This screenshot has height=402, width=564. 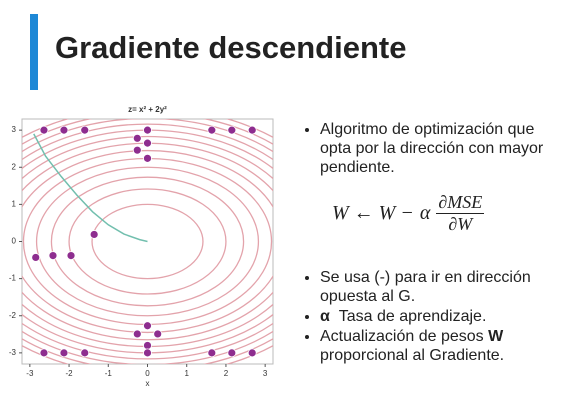 I want to click on denominator: ∂W, so click(x=460, y=224).